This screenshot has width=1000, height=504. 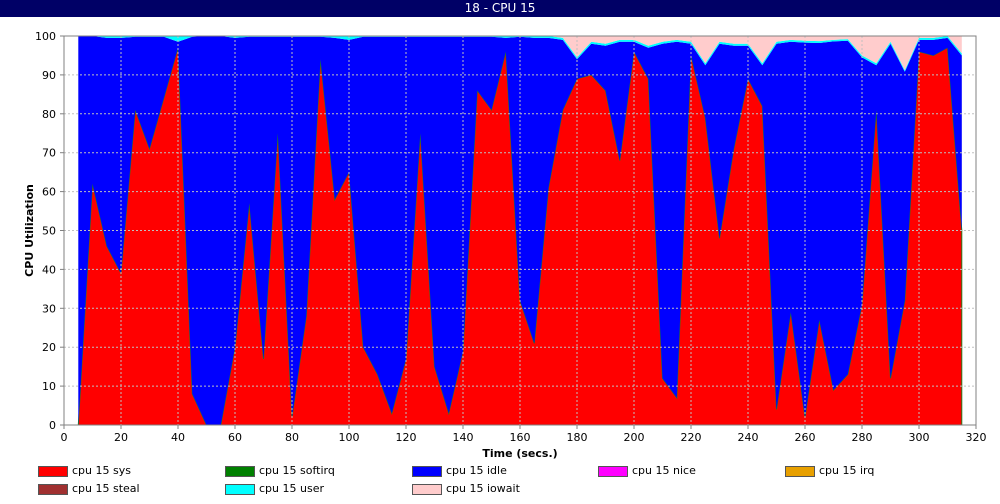 I want to click on x-tick-label: 200, so click(x=634, y=437).